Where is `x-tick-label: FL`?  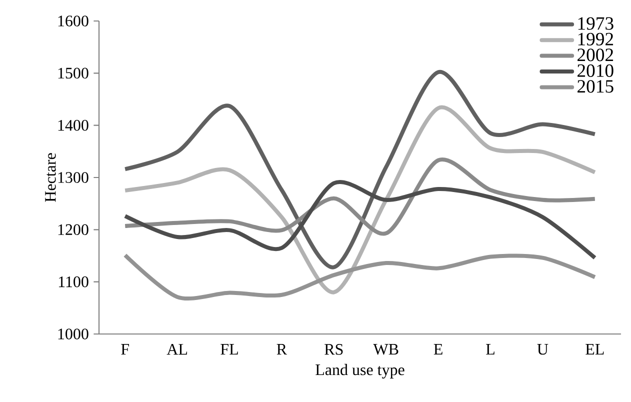 x-tick-label: FL is located at coordinates (229, 349).